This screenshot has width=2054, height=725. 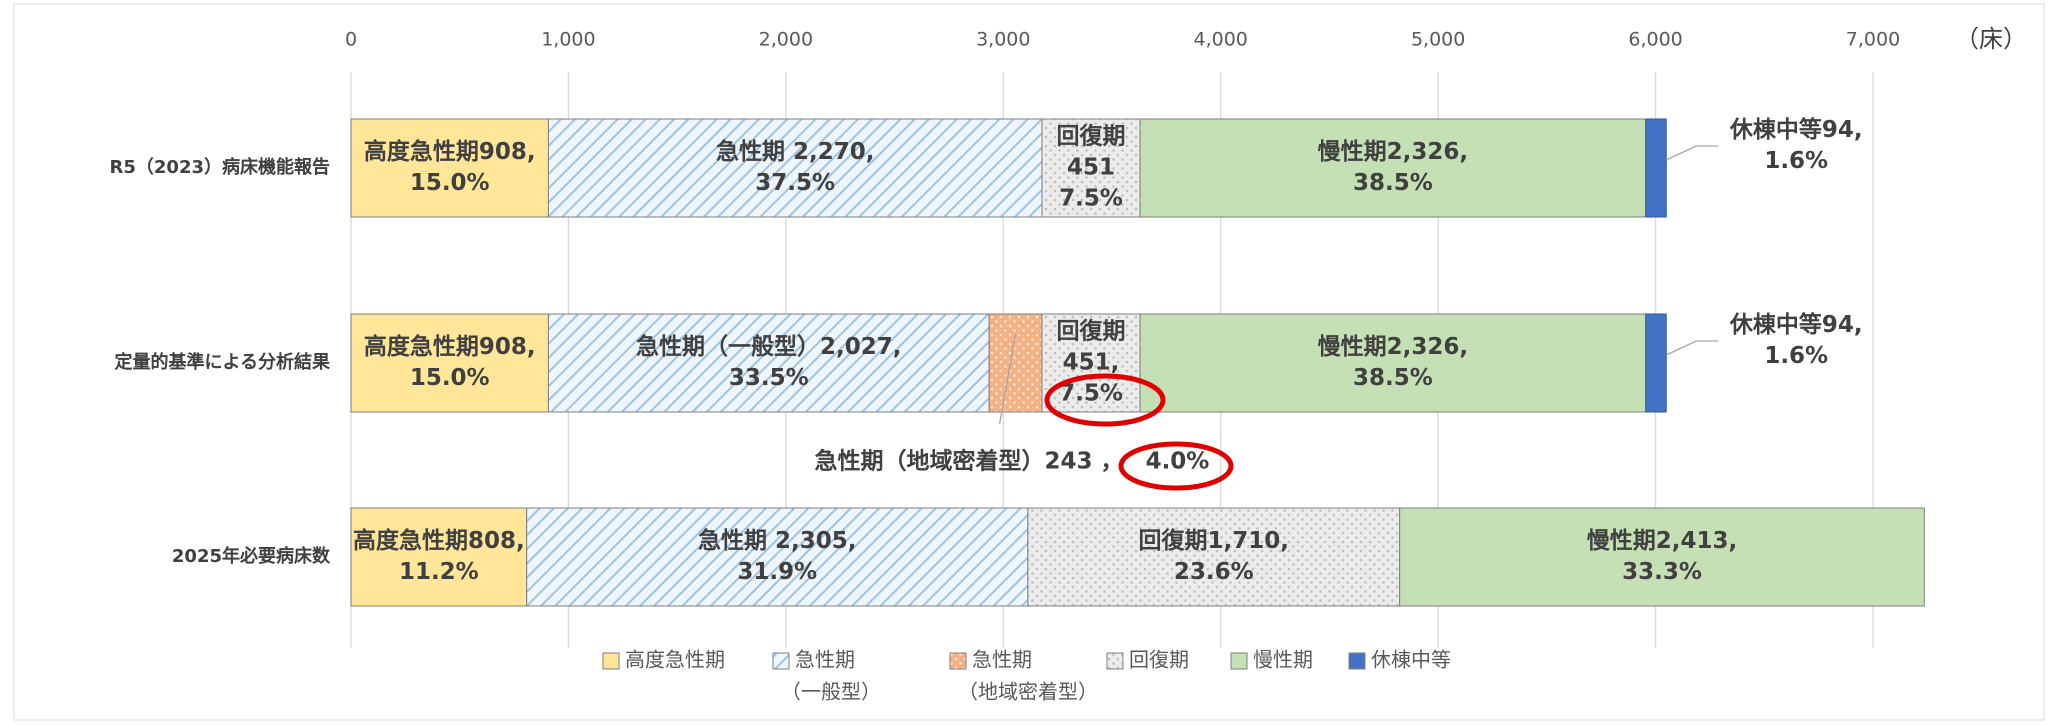 I want to click on x-tick-label: 5,000, so click(x=1438, y=40).